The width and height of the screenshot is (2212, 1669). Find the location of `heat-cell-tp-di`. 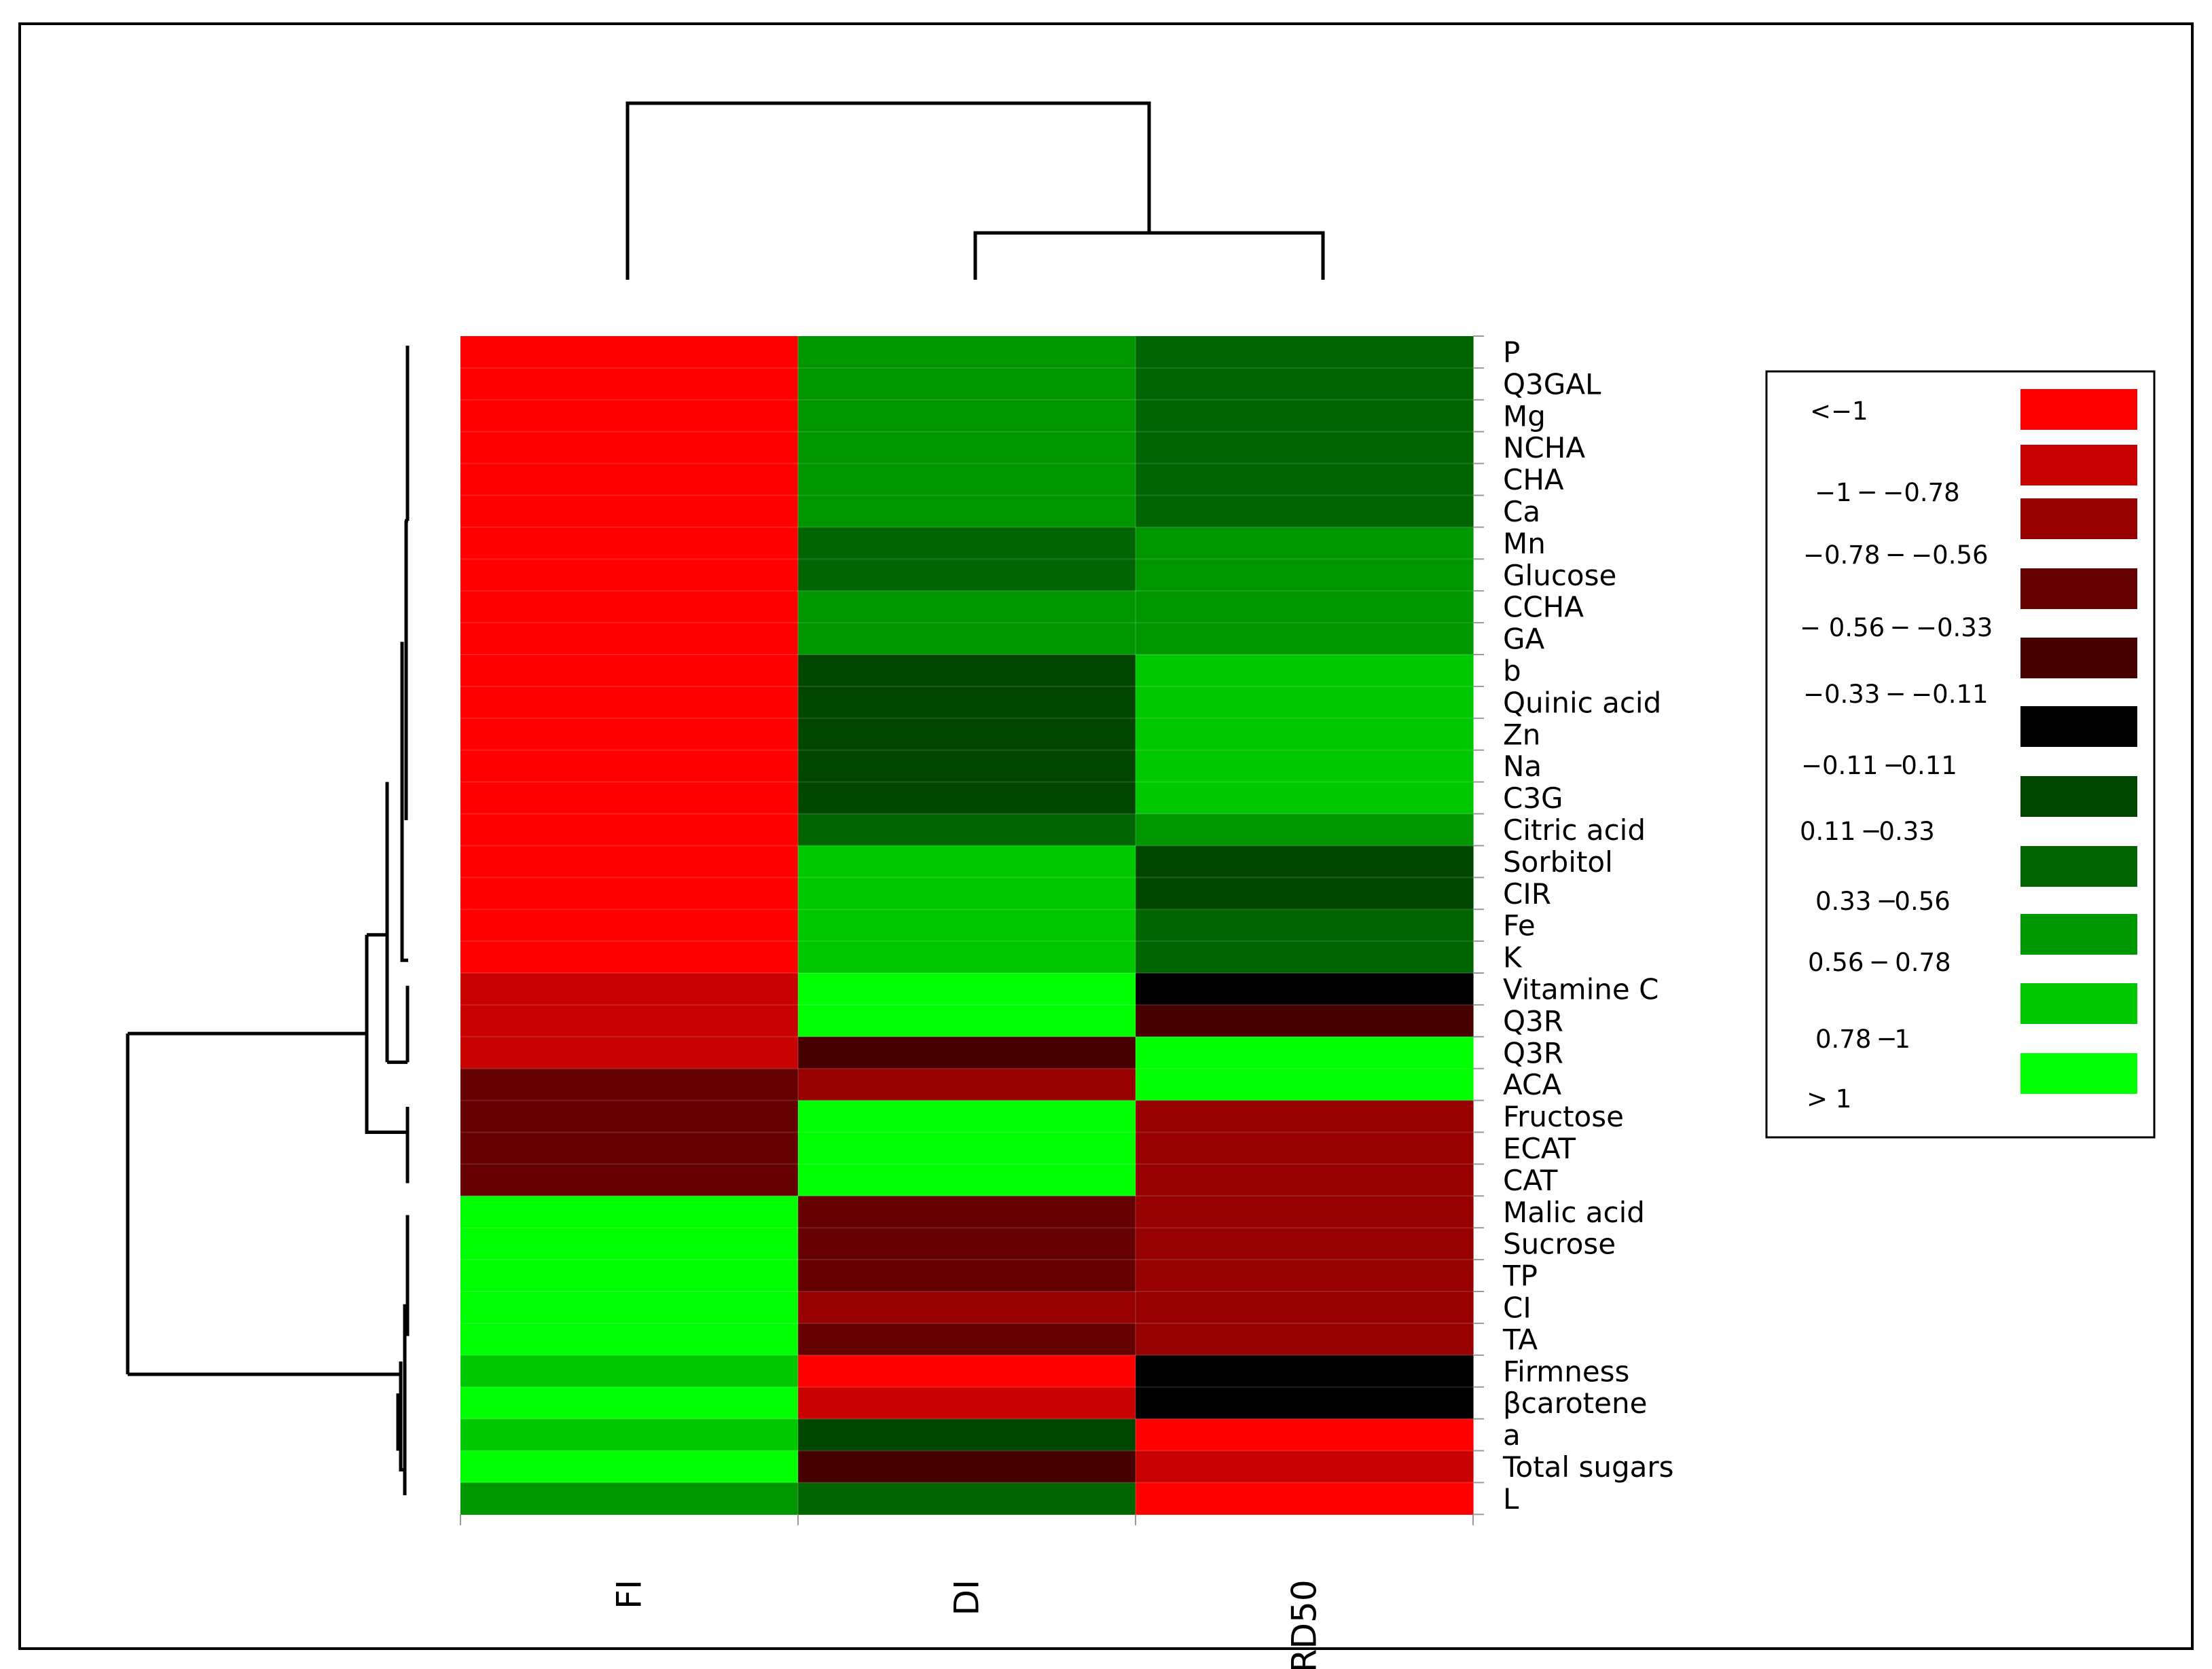

heat-cell-tp-di is located at coordinates (967, 1276).